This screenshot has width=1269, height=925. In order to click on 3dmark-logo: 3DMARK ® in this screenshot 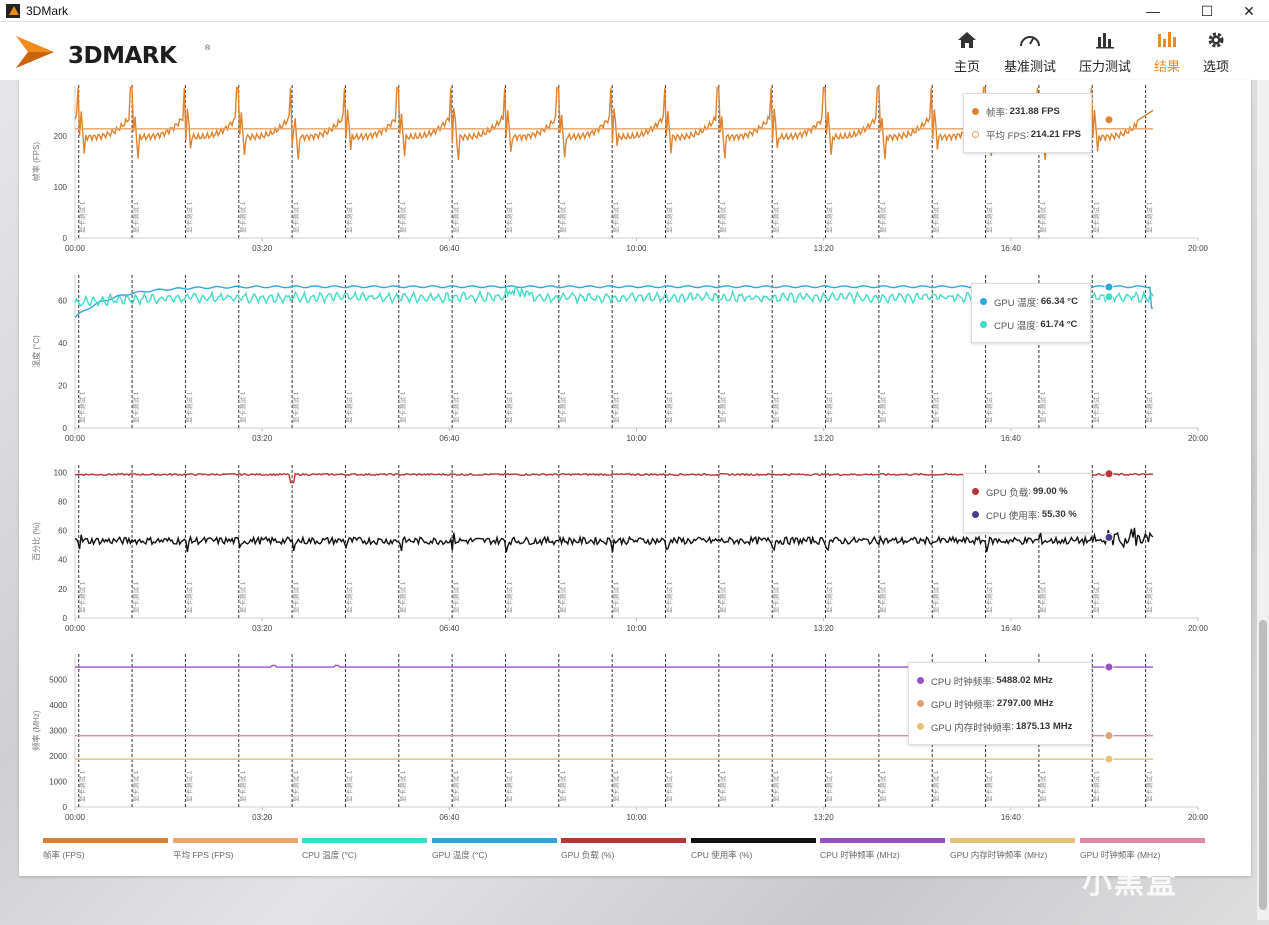, I will do `click(112, 52)`.